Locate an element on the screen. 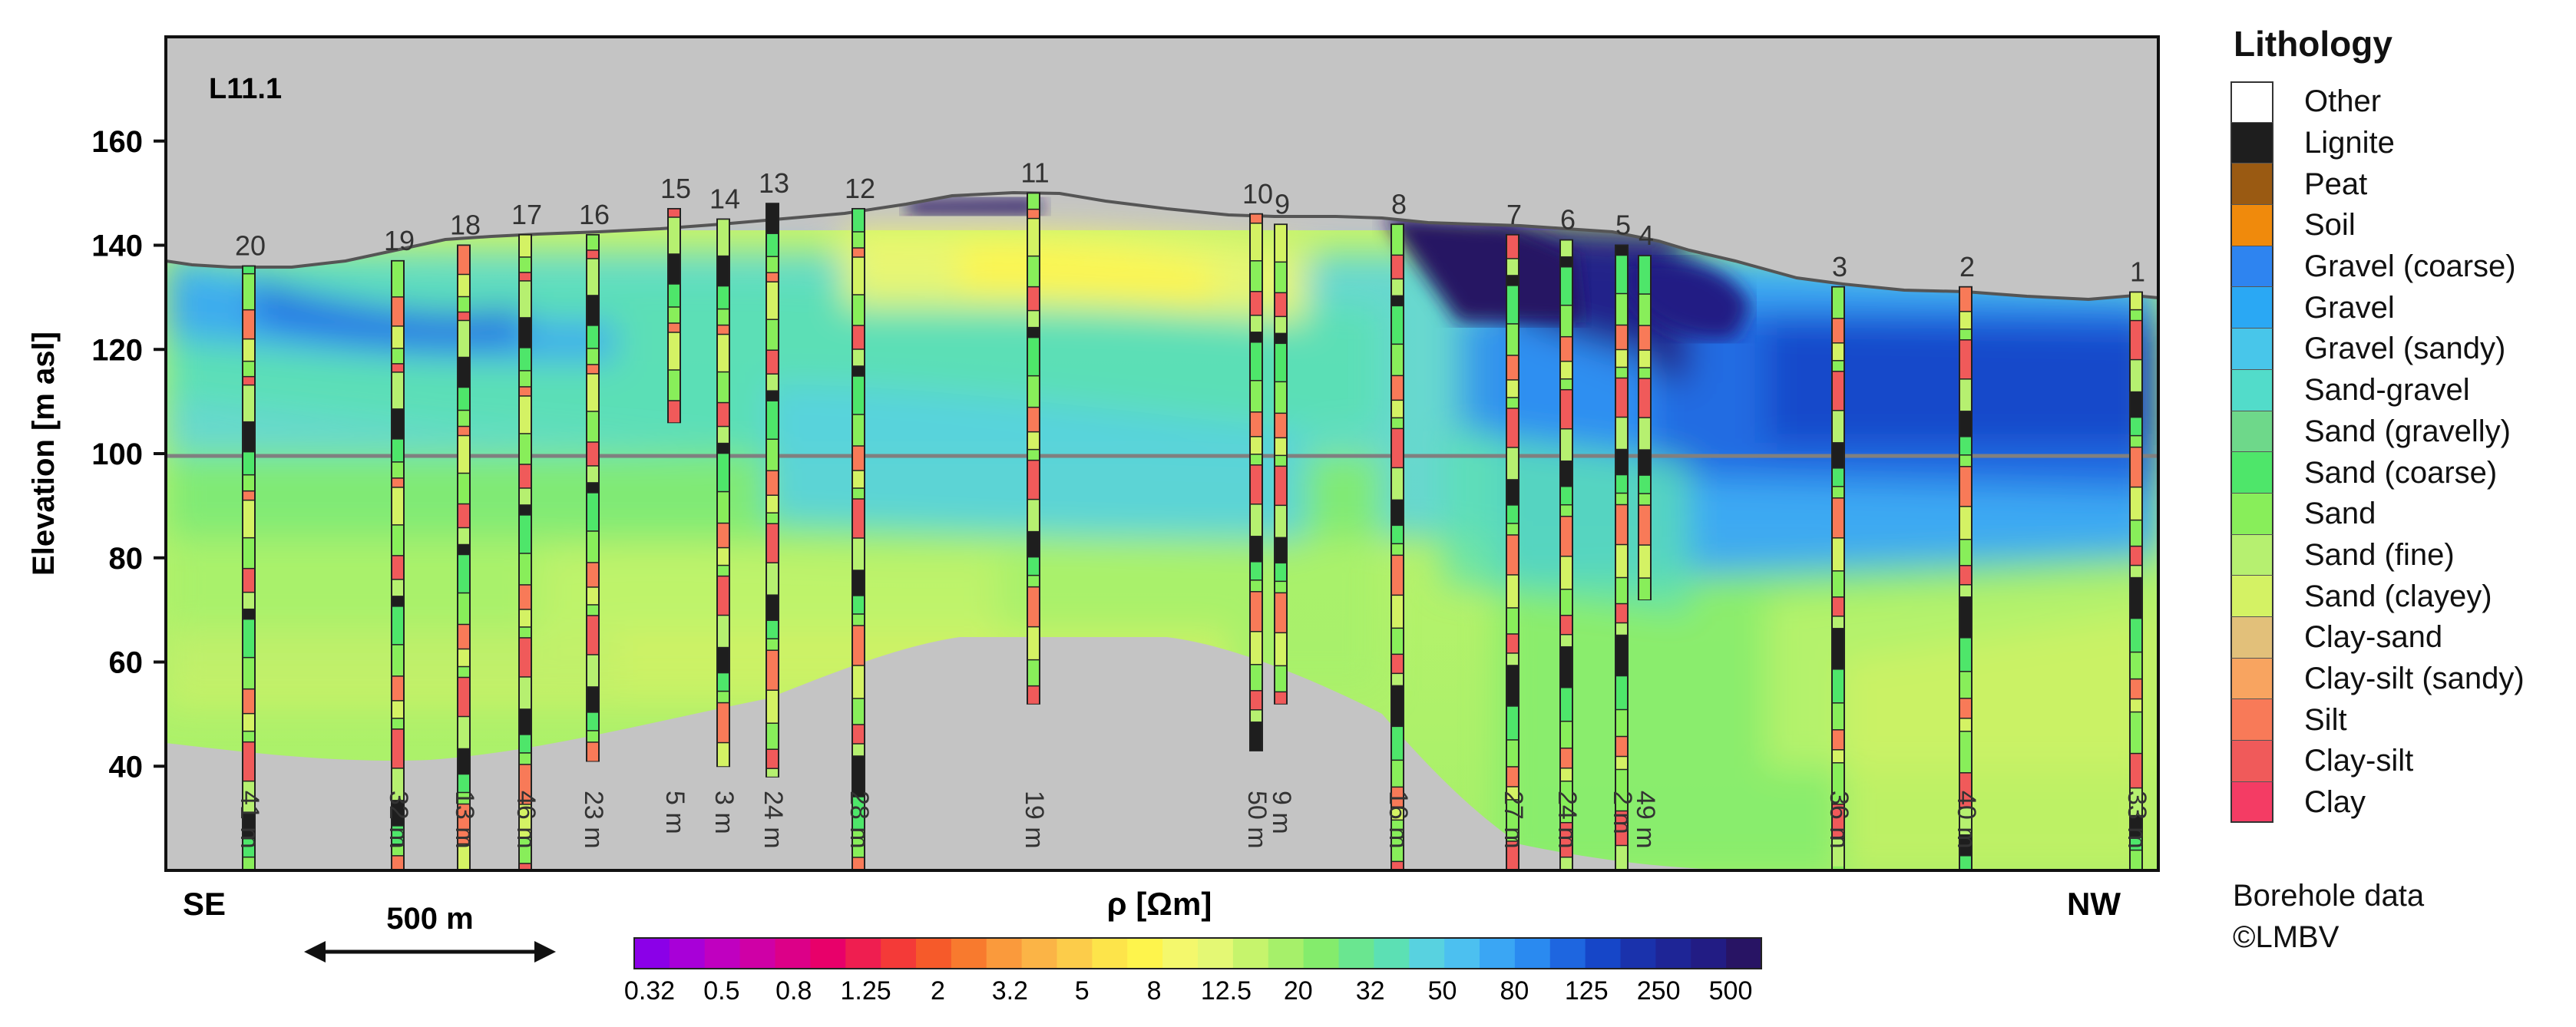  scale-bar-right-arrow is located at coordinates (545, 952).